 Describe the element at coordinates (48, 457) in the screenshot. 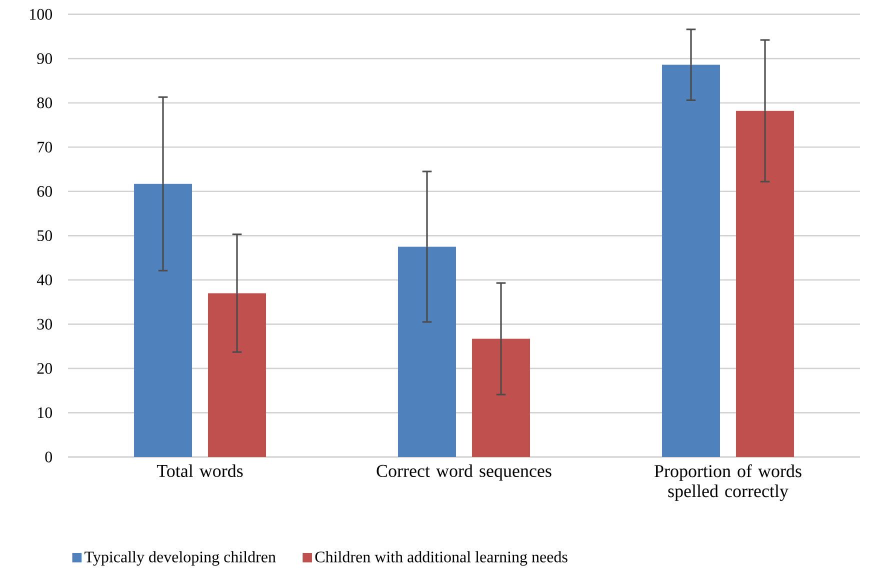

I see `y-tick-label: 0` at that location.